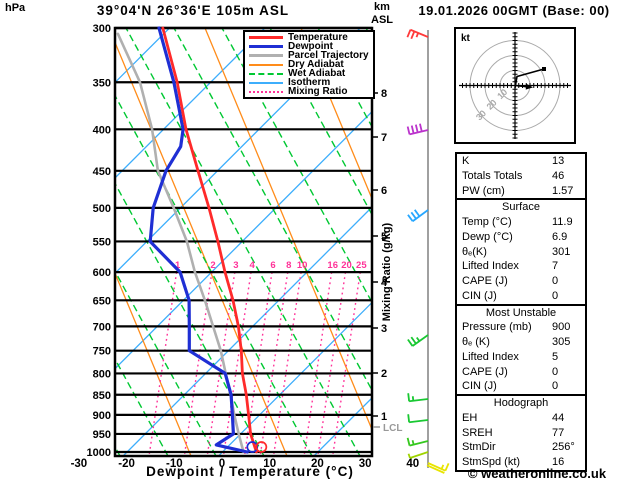  I want to click on table-row-label: θₑ(K), so click(474, 251).